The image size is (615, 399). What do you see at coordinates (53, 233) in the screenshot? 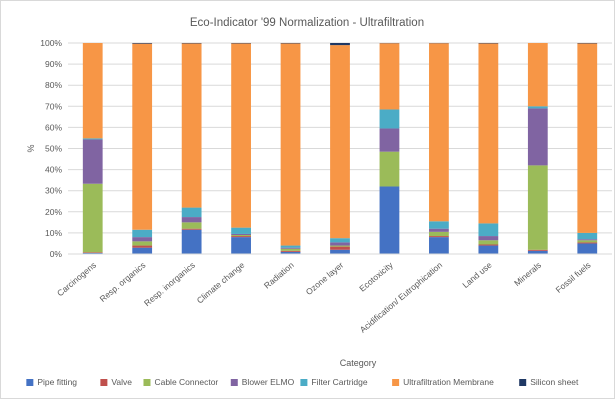
I see `y-tick-label: 10%` at bounding box center [53, 233].